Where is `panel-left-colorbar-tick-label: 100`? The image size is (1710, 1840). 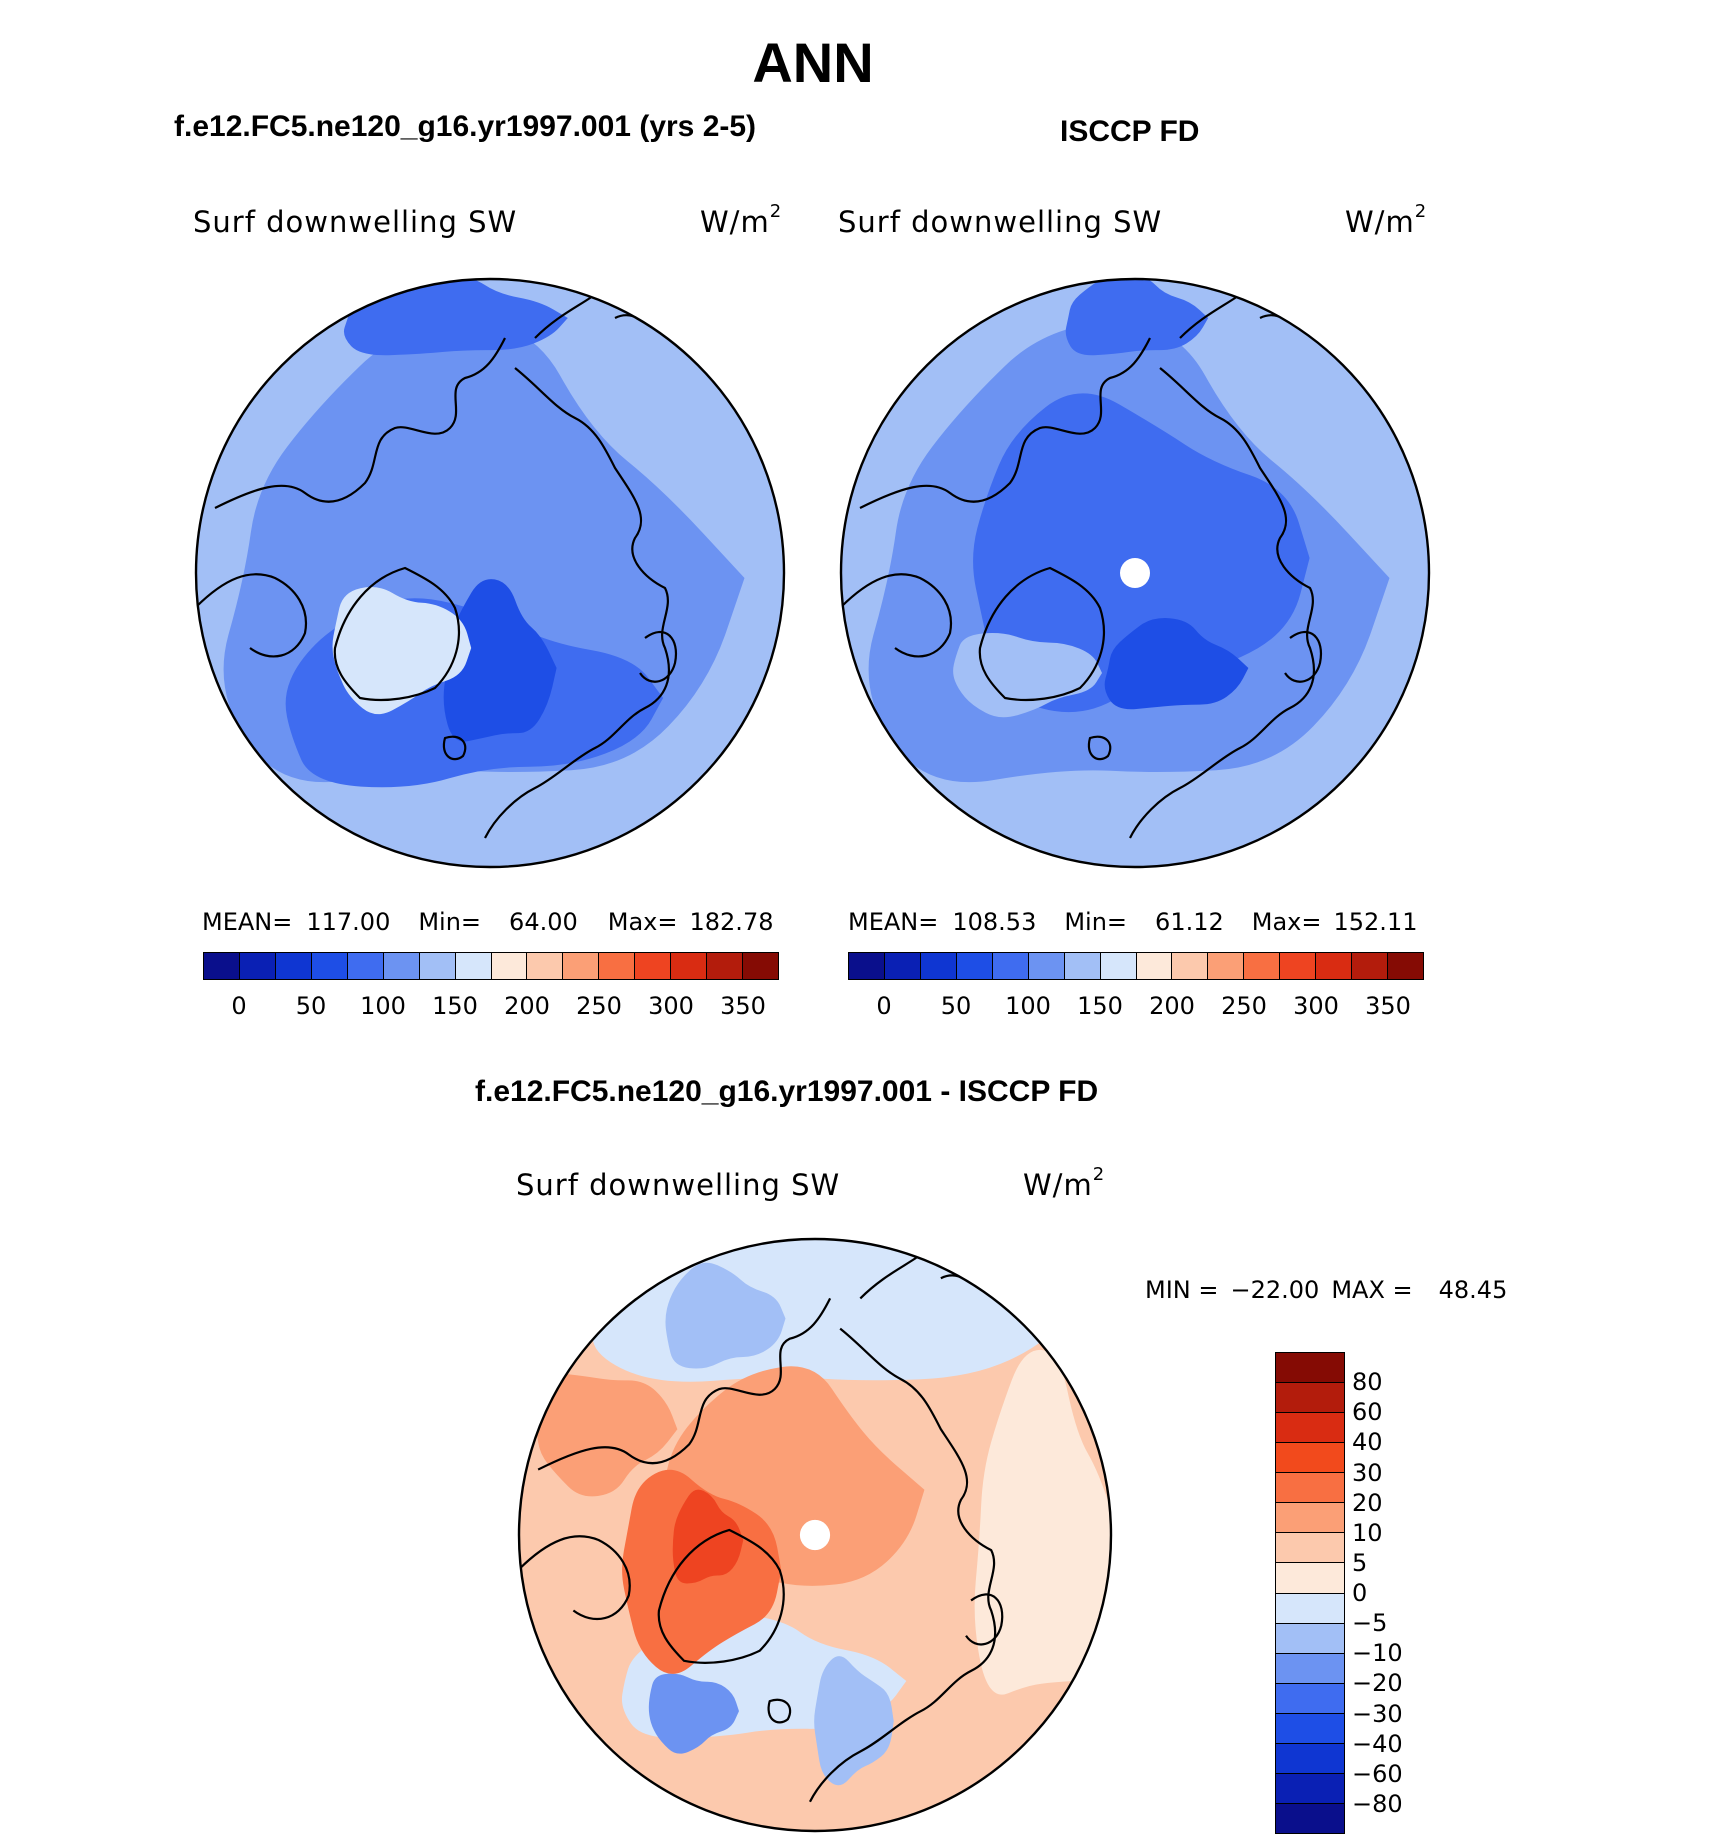
panel-left-colorbar-tick-label: 100 is located at coordinates (383, 1006).